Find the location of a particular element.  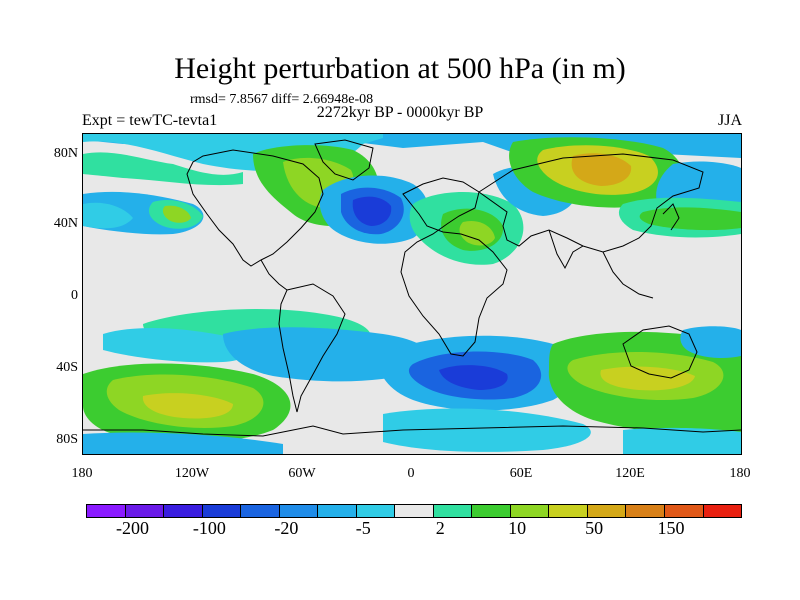

lat-label-80n: 80N is located at coordinates (65, 153).